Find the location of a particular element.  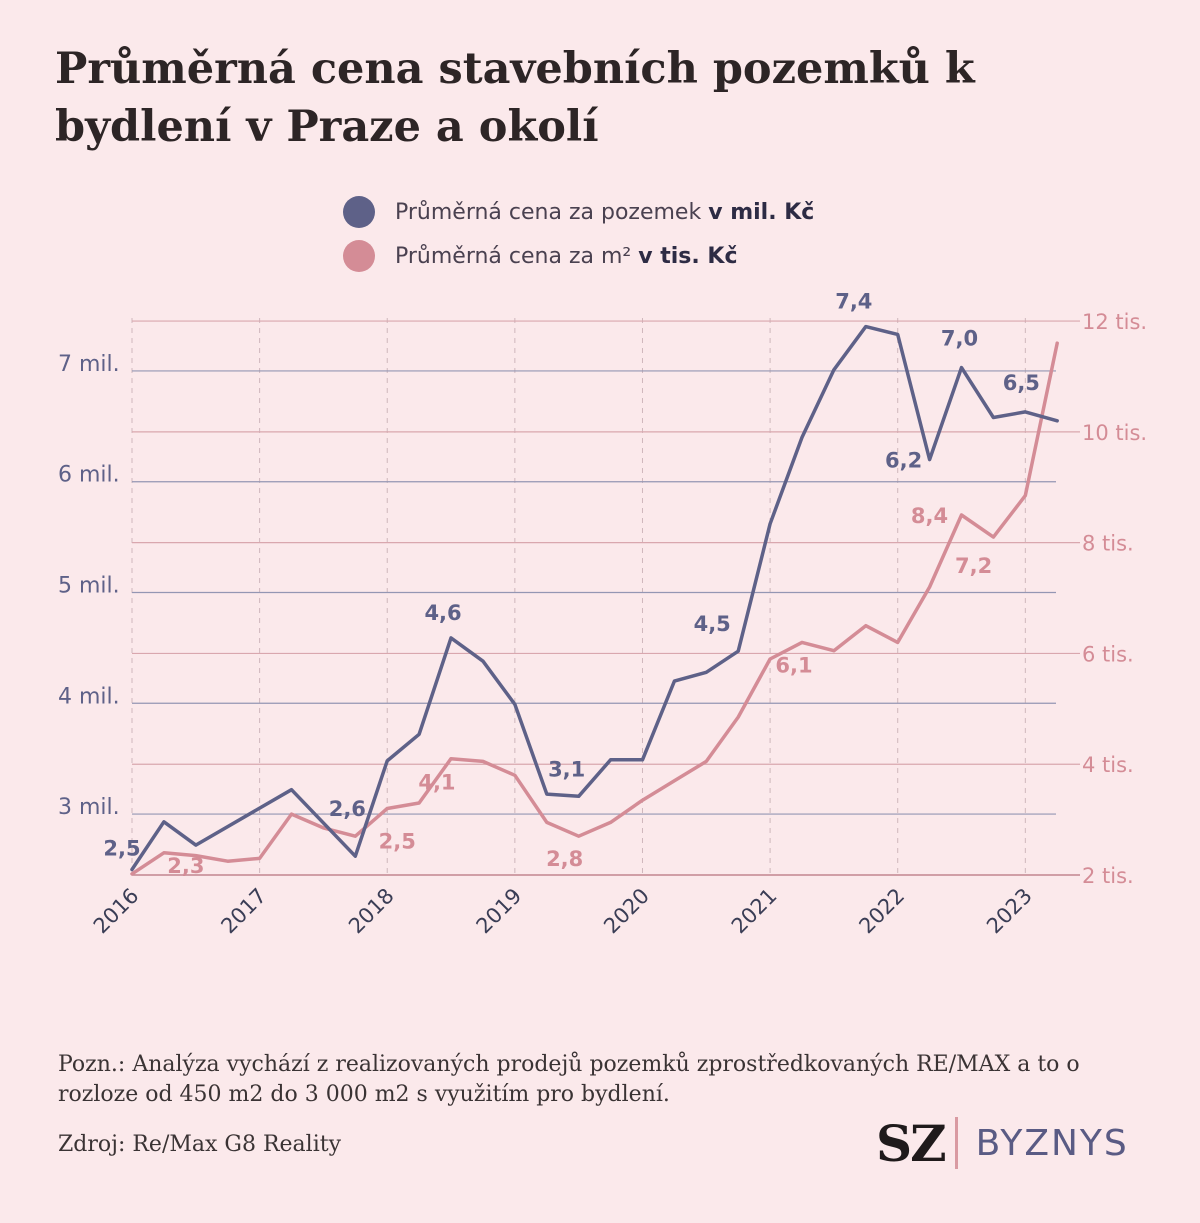

right-axis-tick-label: 12 tis. is located at coordinates (1114, 322).